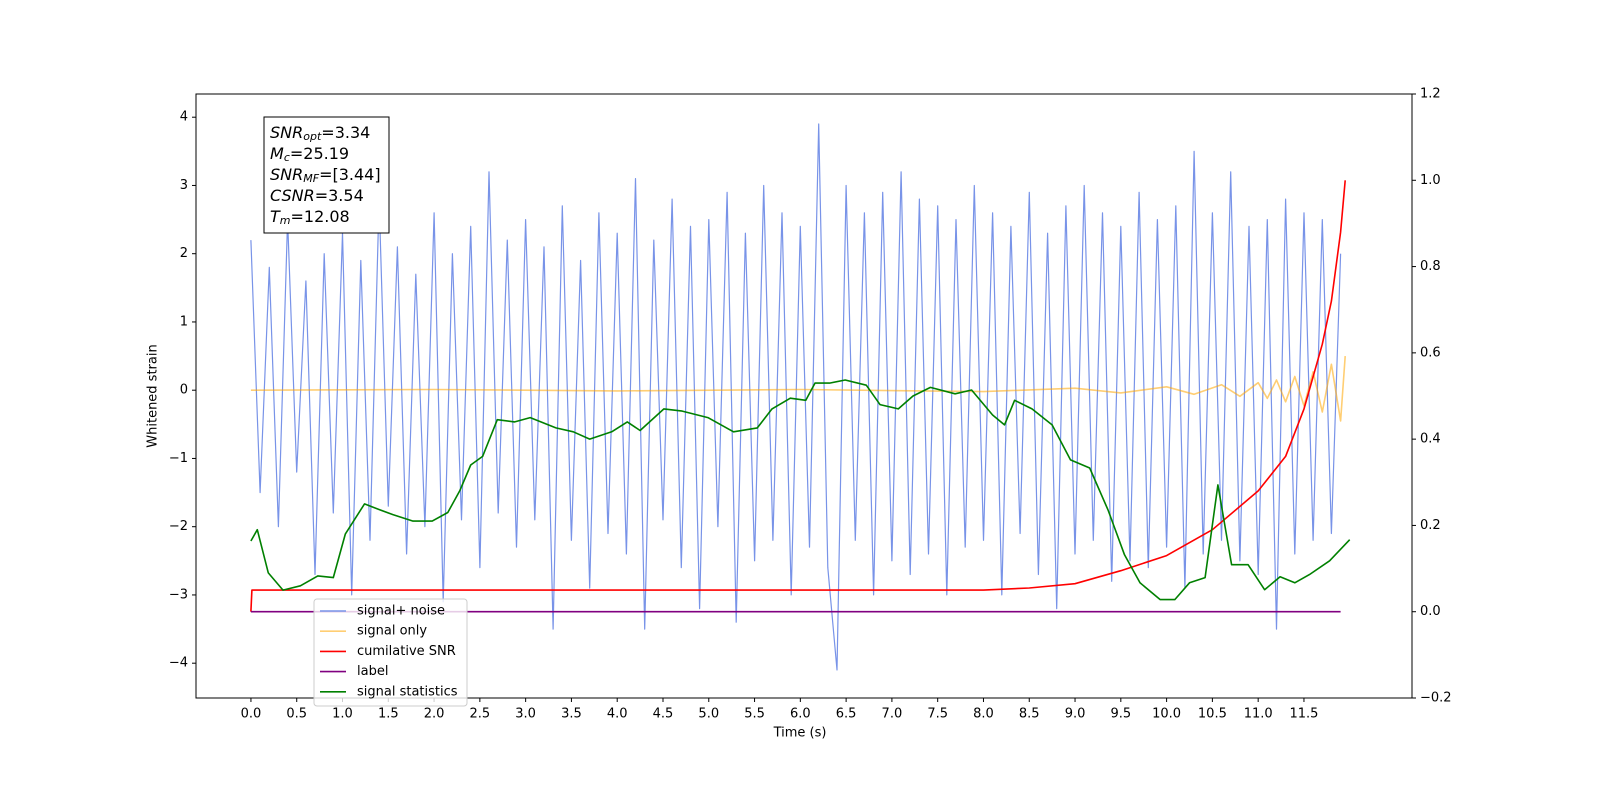  What do you see at coordinates (892, 714) in the screenshot?
I see `x-tick-label: 7.0` at bounding box center [892, 714].